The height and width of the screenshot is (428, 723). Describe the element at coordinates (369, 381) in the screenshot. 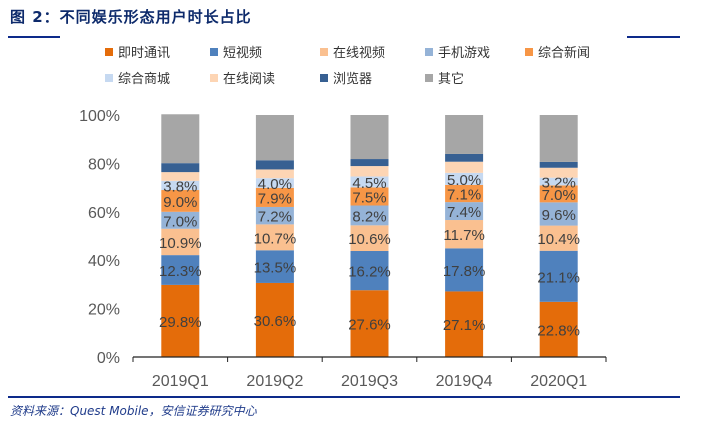

I see `x-tick-label: 2019Q3` at that location.